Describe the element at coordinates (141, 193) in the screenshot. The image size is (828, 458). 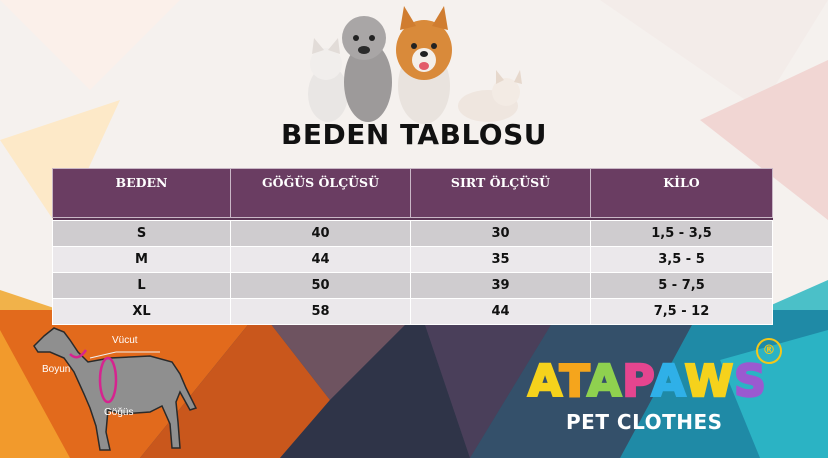
I see `header-beden: BEDEN` at that location.